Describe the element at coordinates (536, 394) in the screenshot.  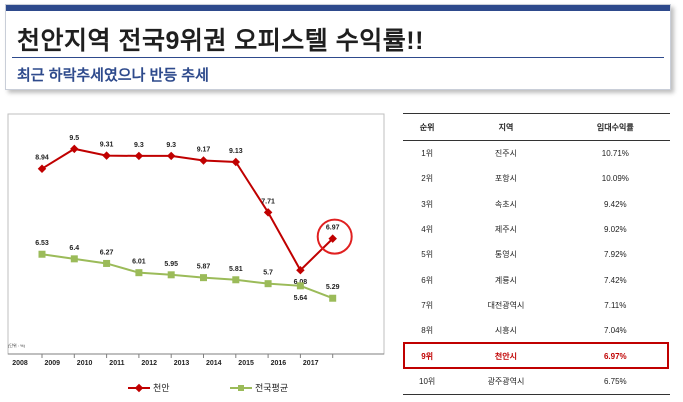
I see `table-bottom-rule` at that location.